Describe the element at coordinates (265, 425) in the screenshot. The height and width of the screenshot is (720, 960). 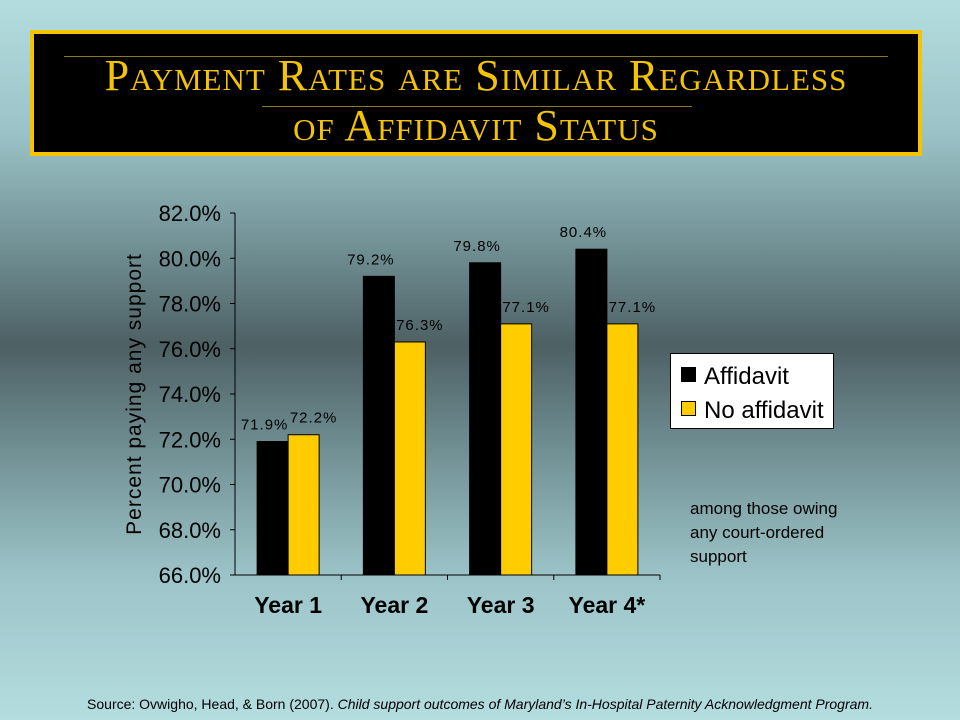
I see `data-label-affidavit: 71.9%` at that location.